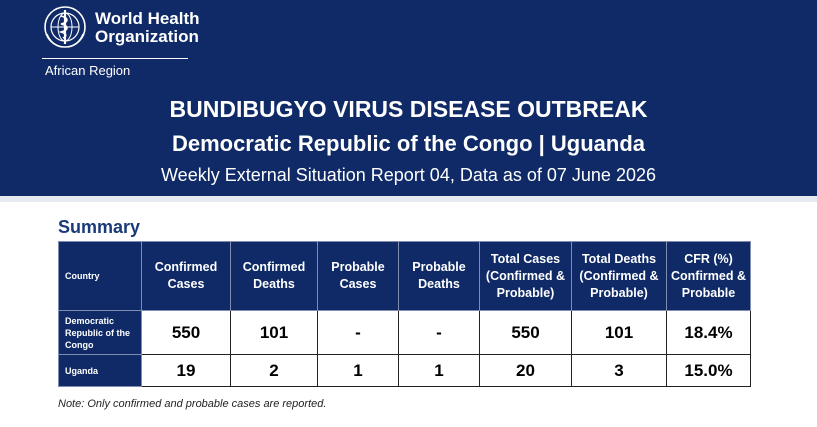 The width and height of the screenshot is (817, 427). Describe the element at coordinates (100, 370) in the screenshot. I see `country-cell: Uganda` at that location.